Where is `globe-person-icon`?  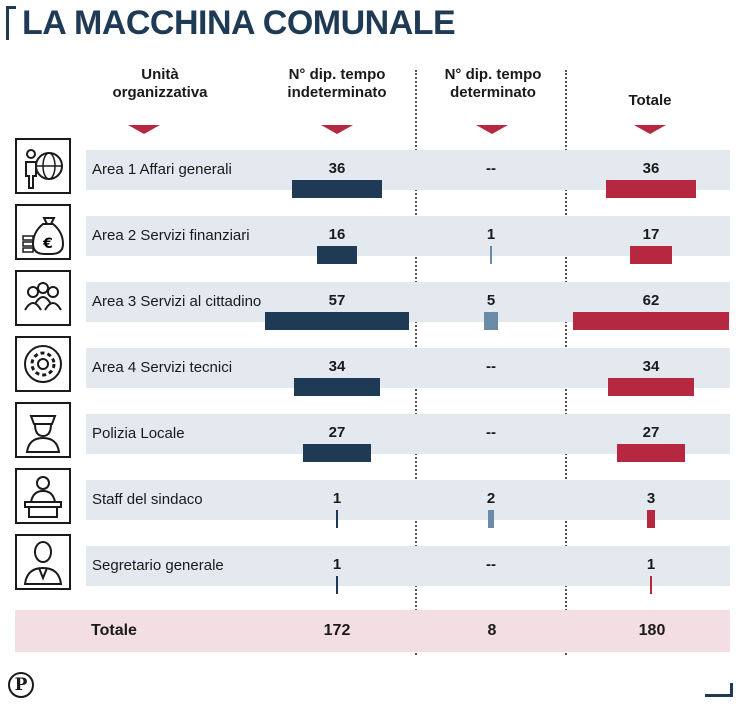 globe-person-icon is located at coordinates (43, 166).